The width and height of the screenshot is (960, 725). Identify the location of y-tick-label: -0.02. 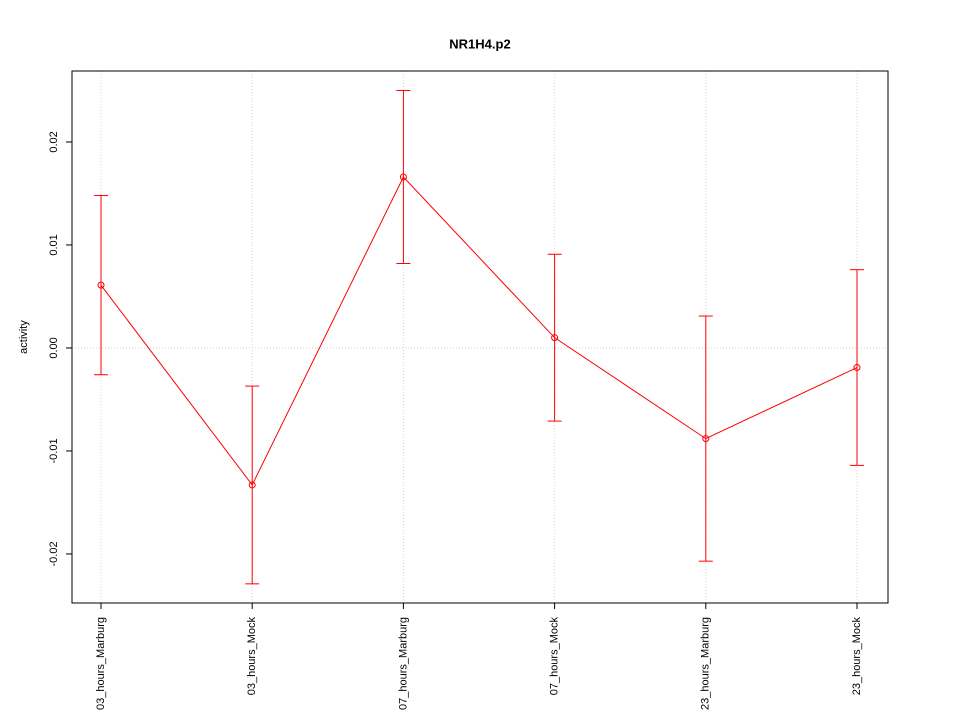
(54, 553).